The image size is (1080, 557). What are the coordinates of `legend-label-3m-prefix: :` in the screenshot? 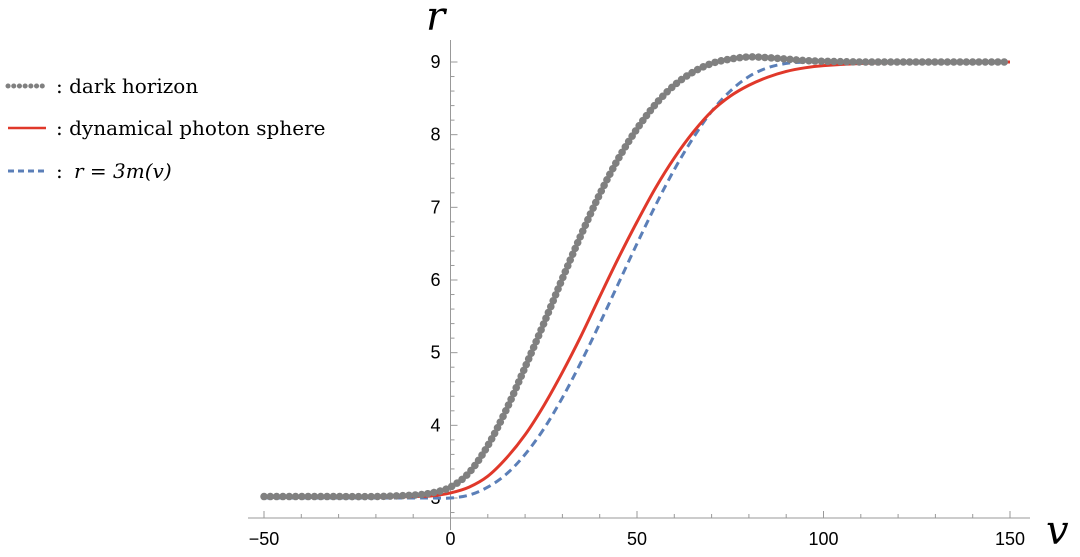 It's located at (59, 171).